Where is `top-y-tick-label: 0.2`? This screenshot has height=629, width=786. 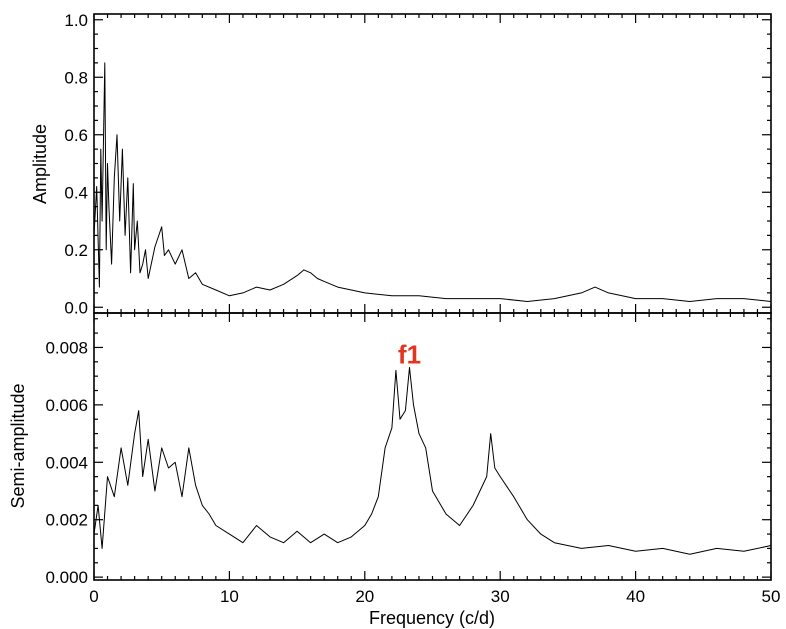
top-y-tick-label: 0.2 is located at coordinates (76, 250).